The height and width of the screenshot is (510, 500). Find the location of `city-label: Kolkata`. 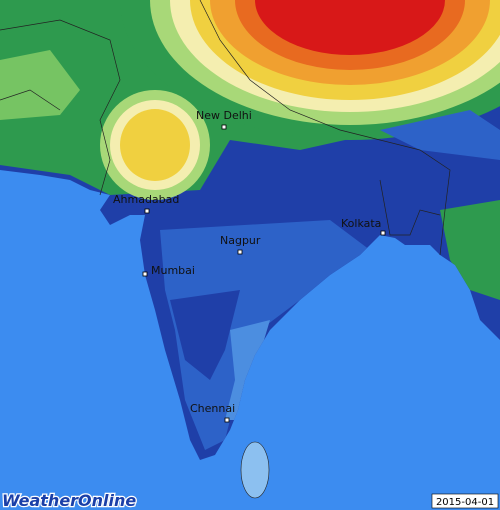

city-label: Kolkata is located at coordinates (361, 223).